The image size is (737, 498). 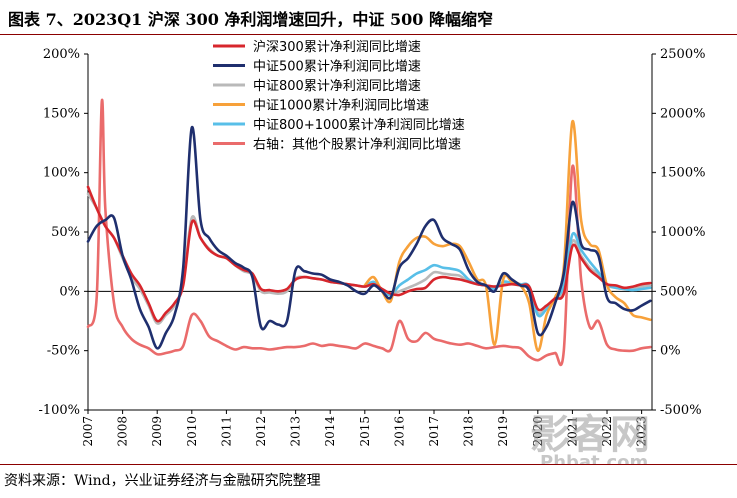 What do you see at coordinates (399, 431) in the screenshot?
I see `x-tick-label: 2016` at bounding box center [399, 431].